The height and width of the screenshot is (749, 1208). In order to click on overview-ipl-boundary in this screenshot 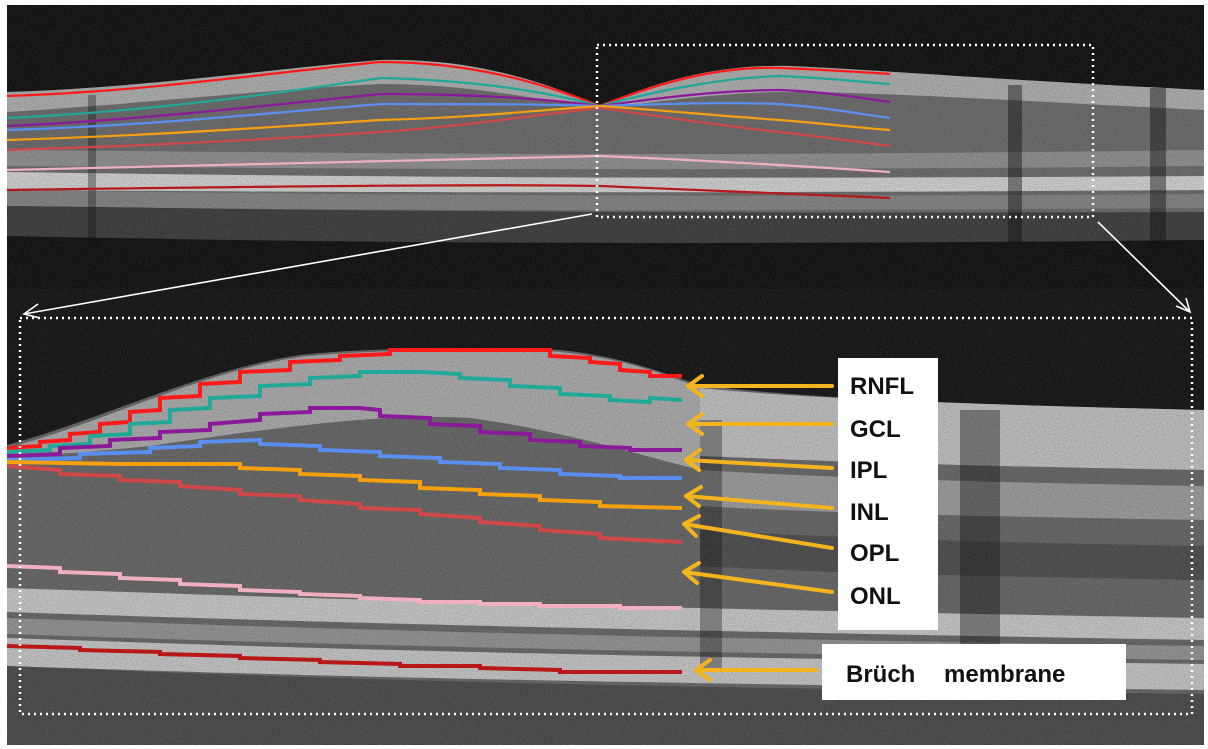, I will do `click(449, 108)`.